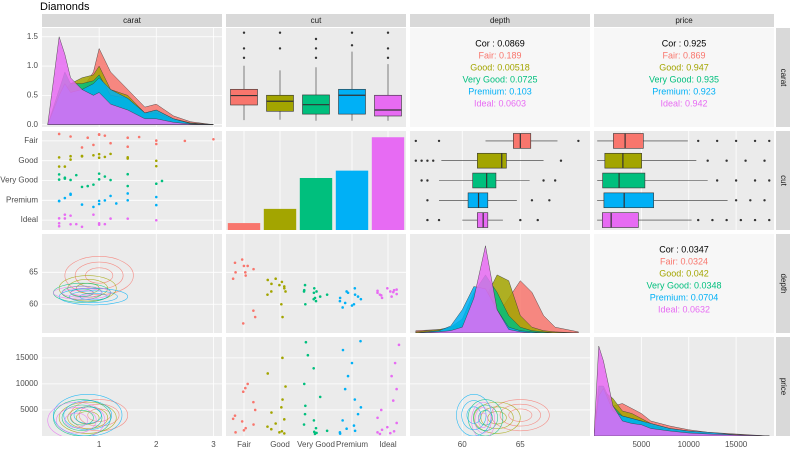 This screenshot has height=452, width=796. What do you see at coordinates (33, 124) in the screenshot?
I see `y-tick-label: 0.0` at bounding box center [33, 124].